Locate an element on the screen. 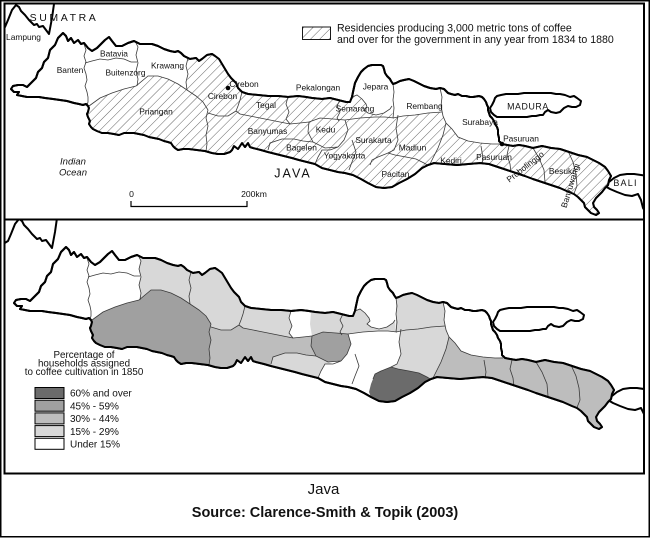 This screenshot has width=650, height=538. svg-text: Besuki is located at coordinates (561, 171).